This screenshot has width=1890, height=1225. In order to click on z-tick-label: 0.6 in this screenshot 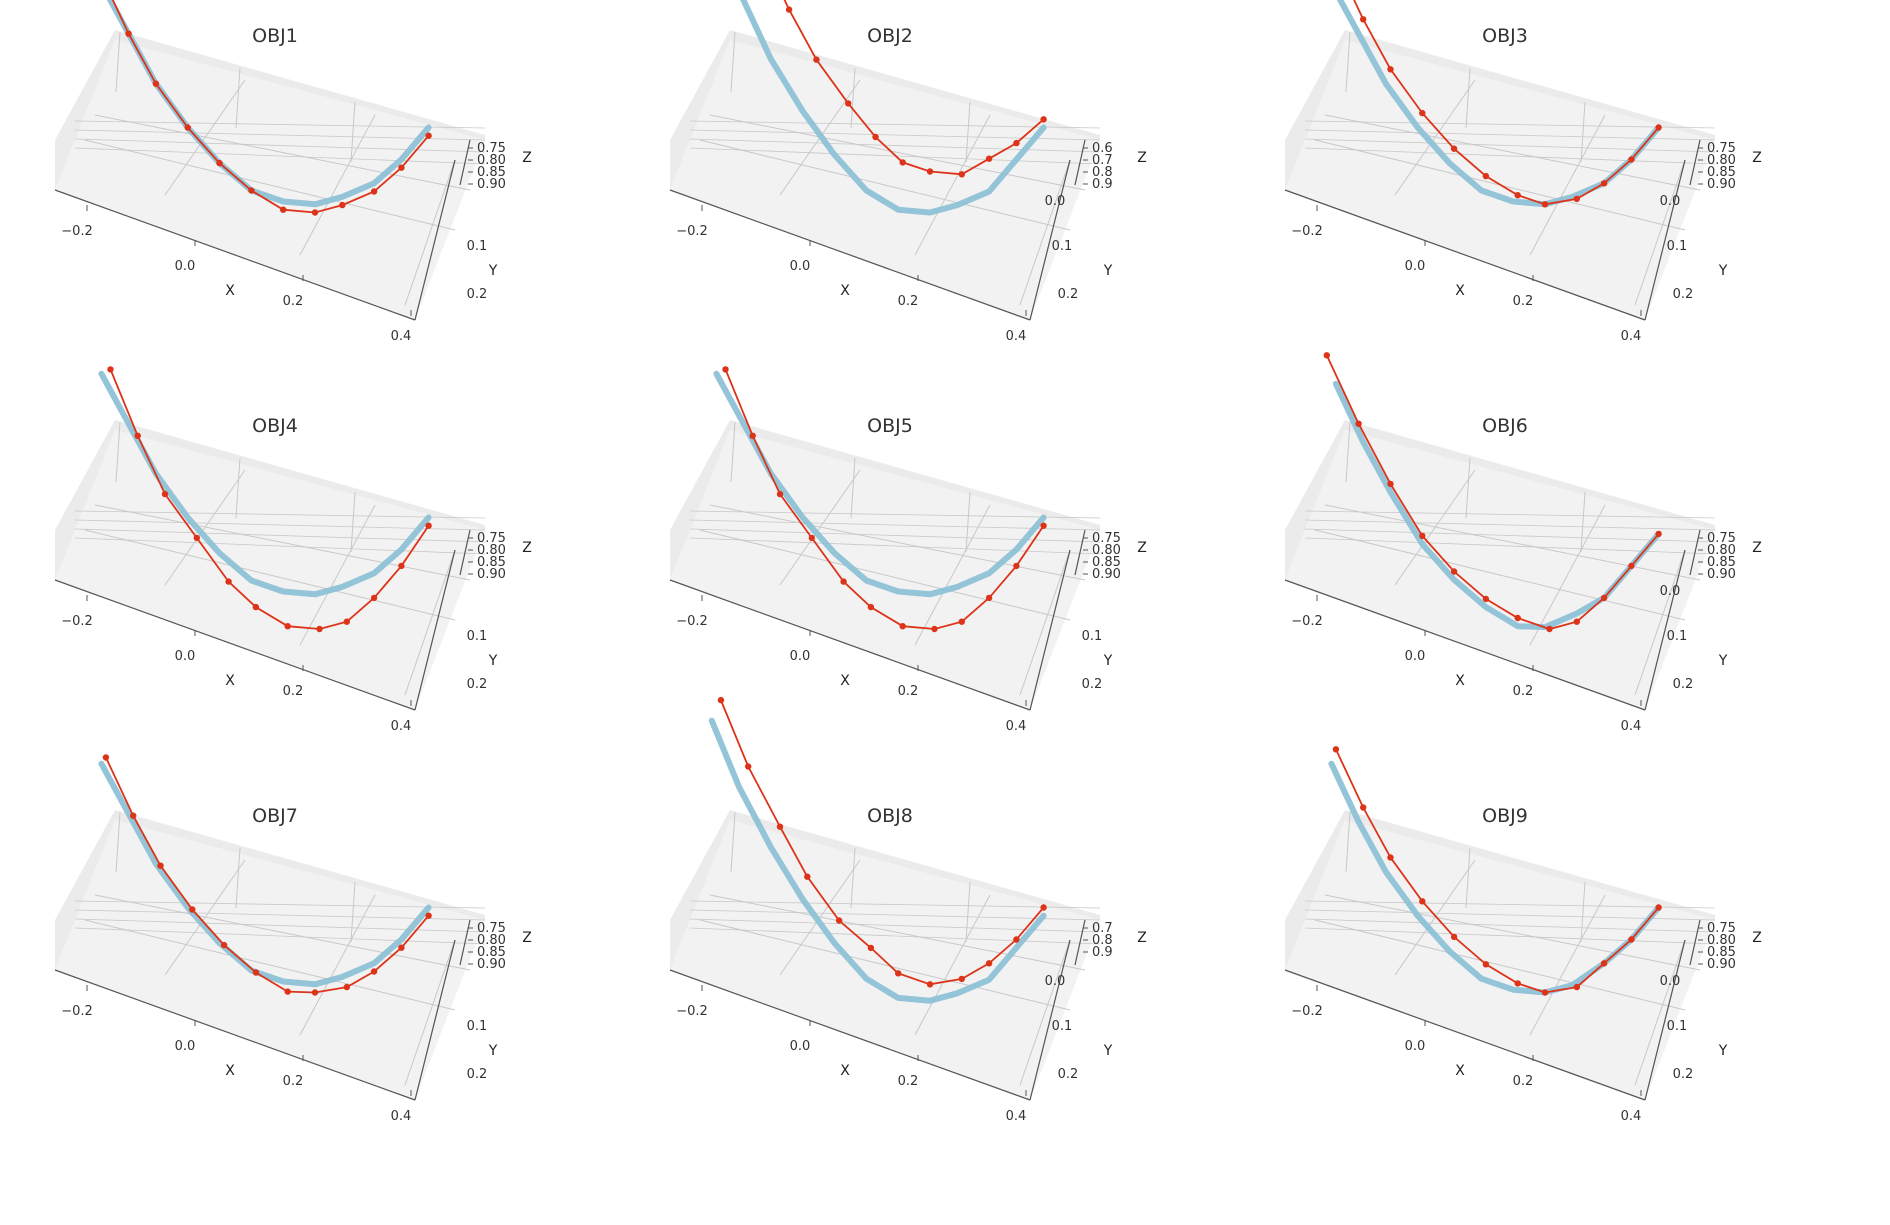, I will do `click(1102, 148)`.